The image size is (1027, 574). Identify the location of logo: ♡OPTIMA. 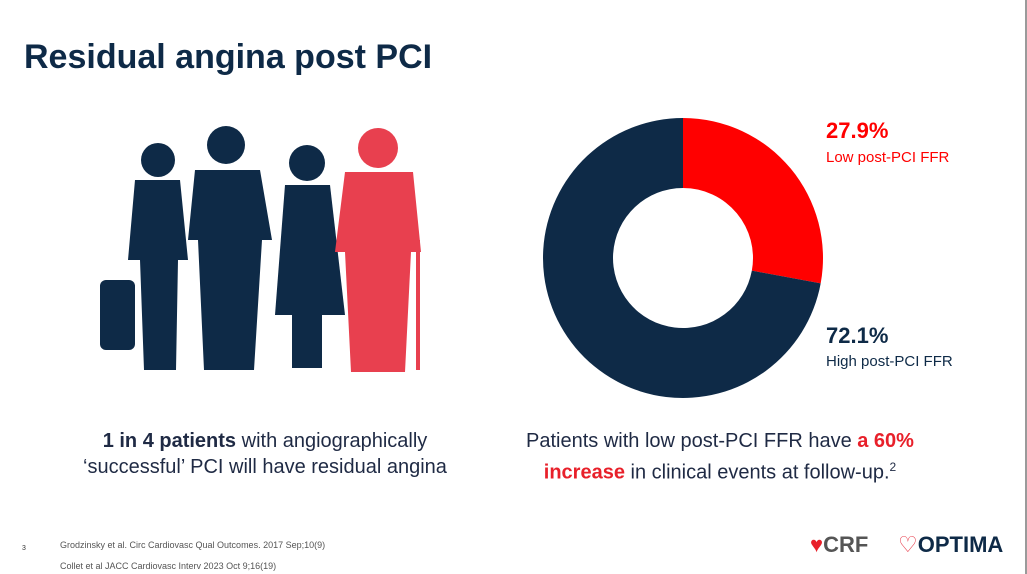
(951, 544).